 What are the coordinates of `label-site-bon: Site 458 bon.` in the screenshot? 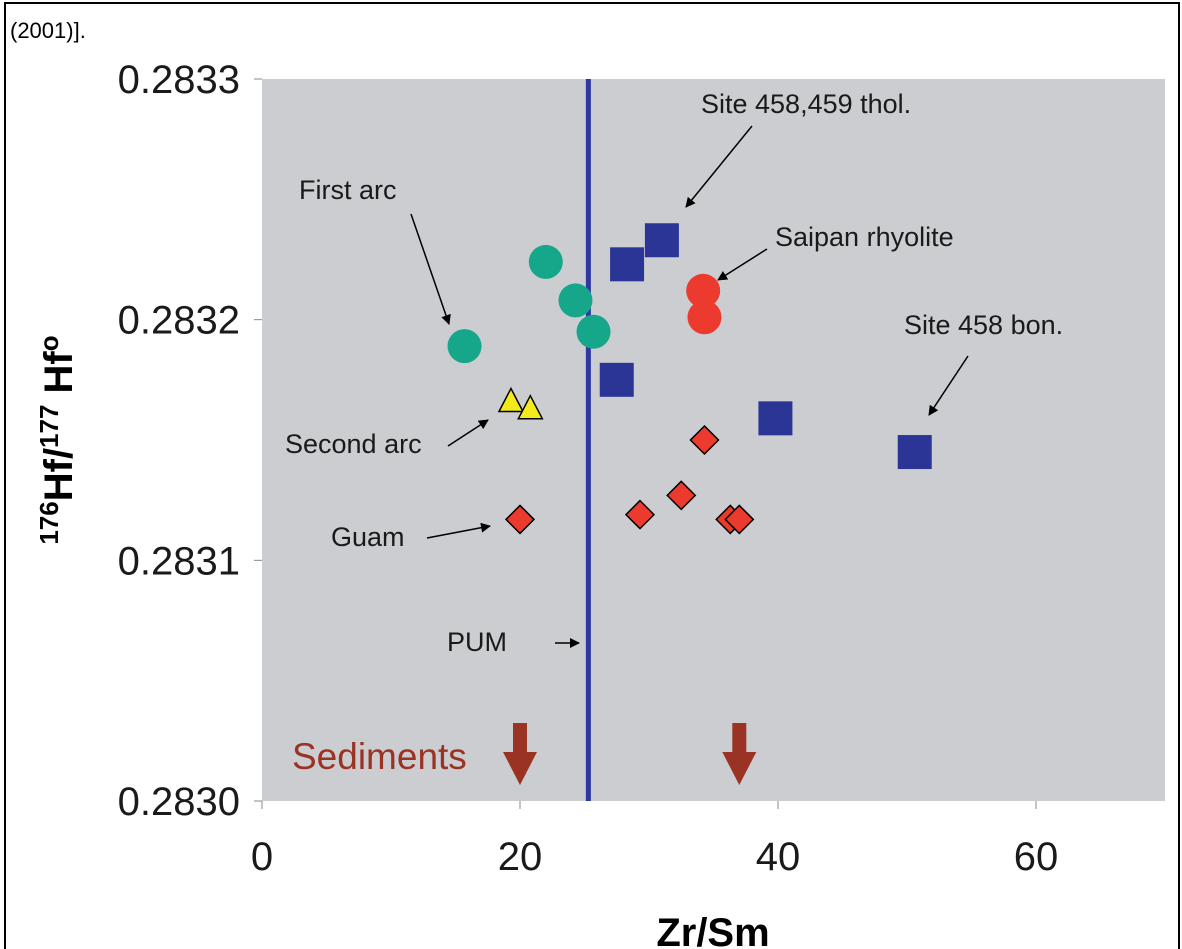 It's located at (983, 325).